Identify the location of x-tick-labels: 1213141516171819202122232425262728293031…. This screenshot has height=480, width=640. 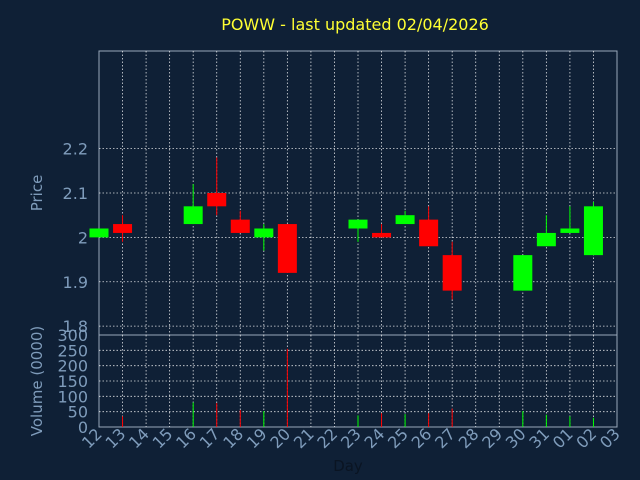
(351, 438).